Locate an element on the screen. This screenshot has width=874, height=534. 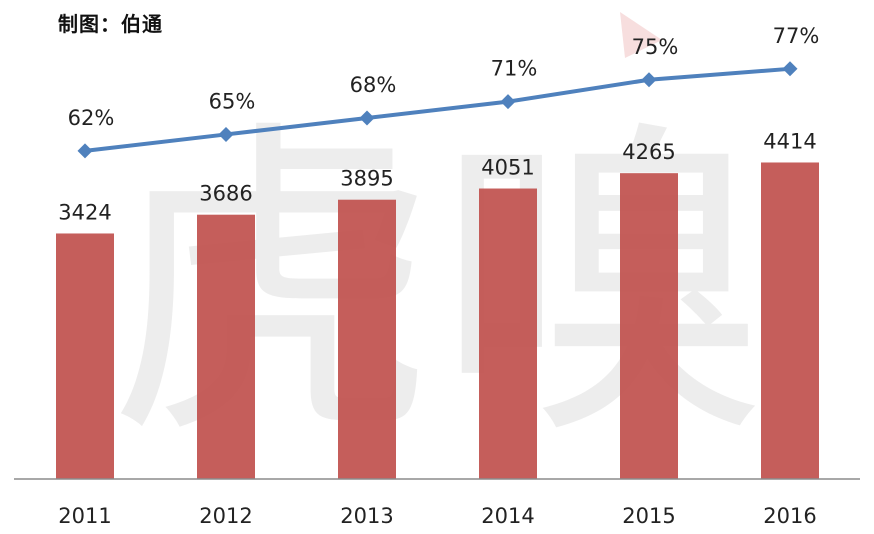
watermark-accent is located at coordinates (641, 35).